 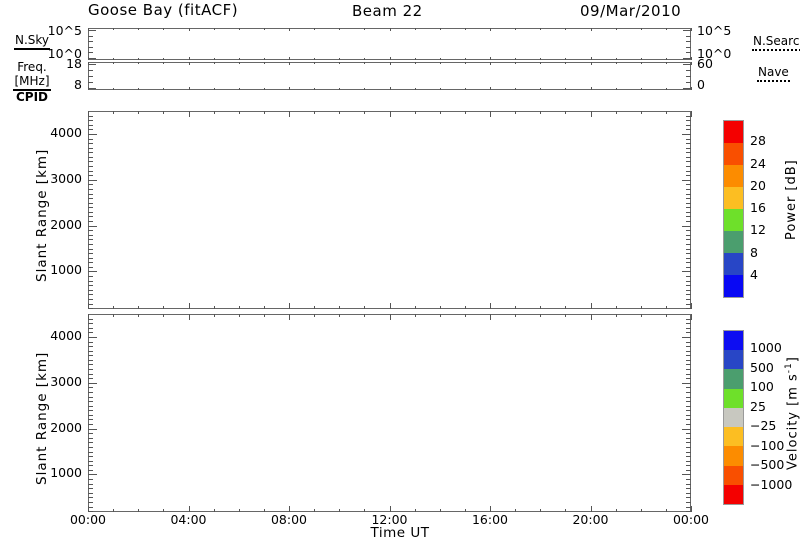 I want to click on velocity-ylabel: Slant Range [km], so click(x=42, y=418).